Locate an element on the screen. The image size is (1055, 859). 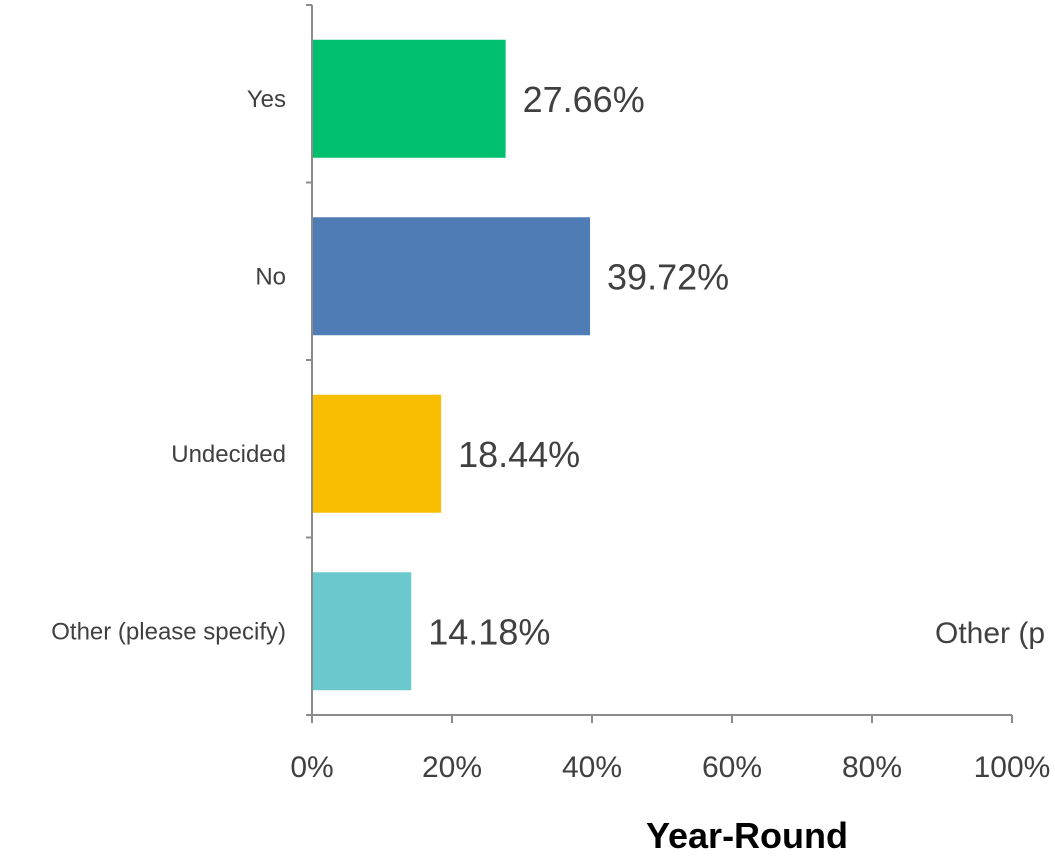
bar-undecided is located at coordinates (377, 453).